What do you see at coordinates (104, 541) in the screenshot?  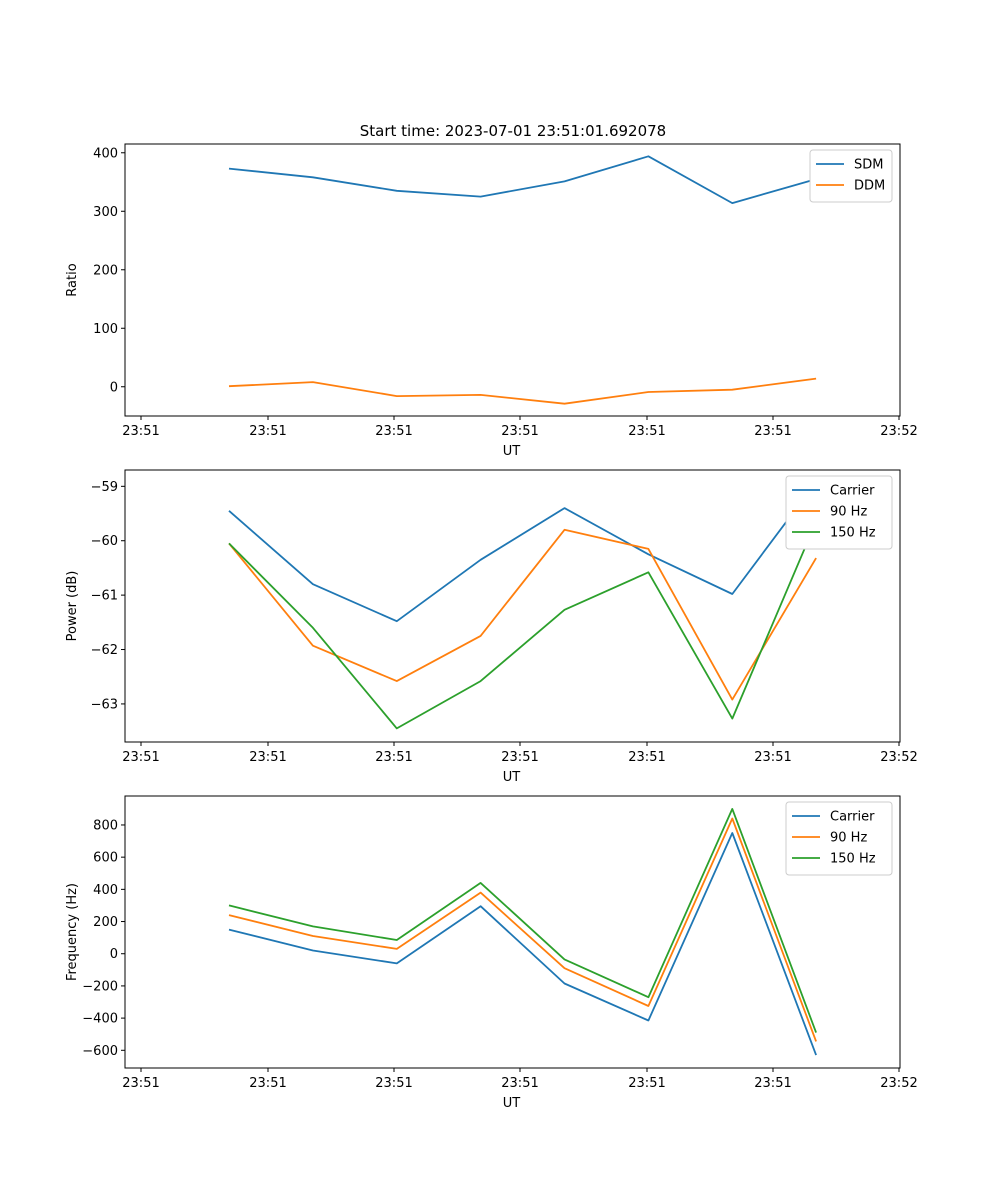 I see `y-tick-label: −60` at bounding box center [104, 541].